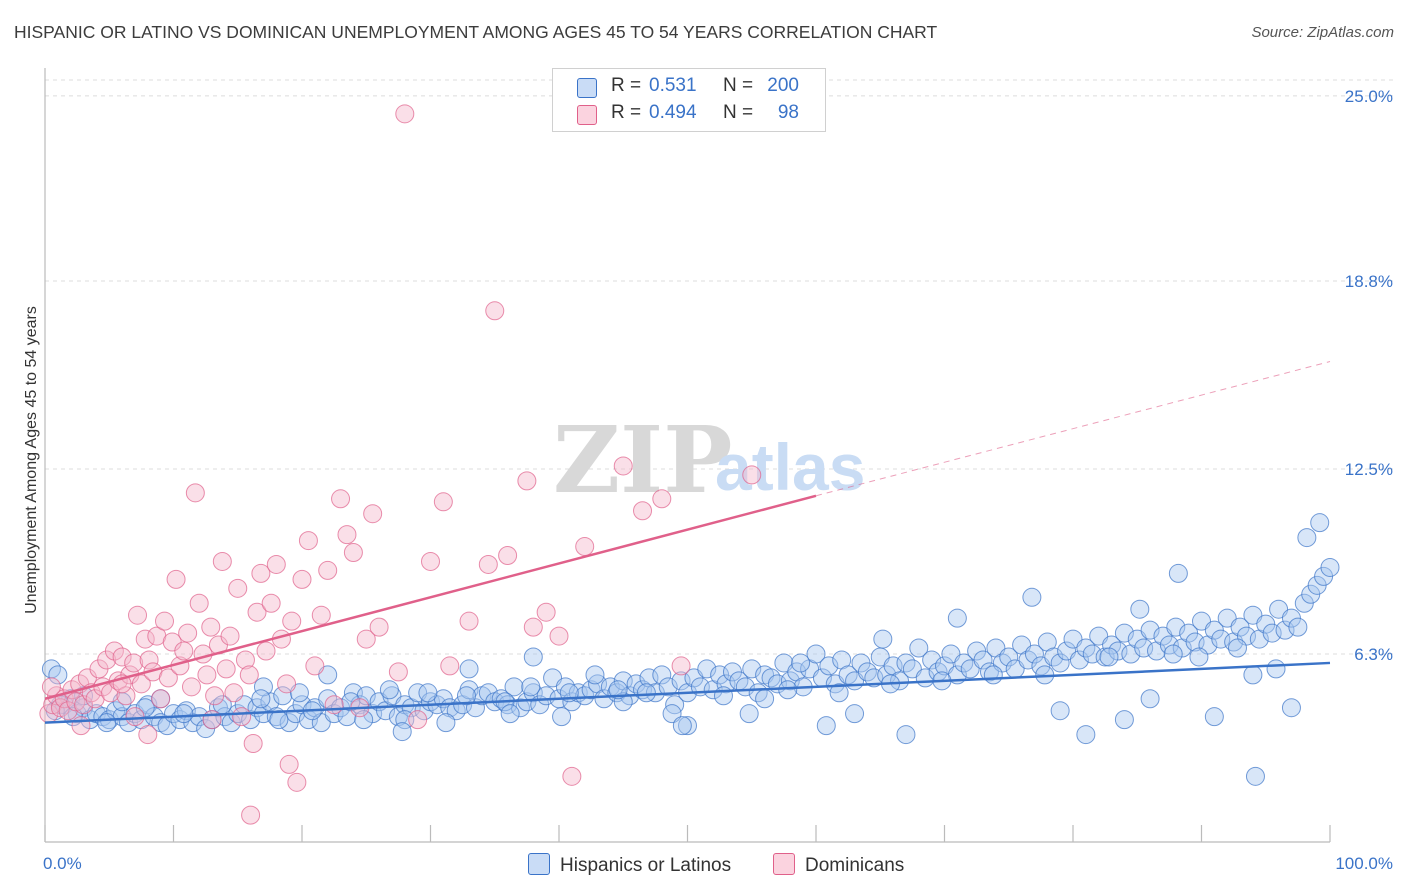 This screenshot has height=892, width=1406. What do you see at coordinates (790, 467) in the screenshot?
I see `watermark-atlas: atlas` at bounding box center [790, 467].